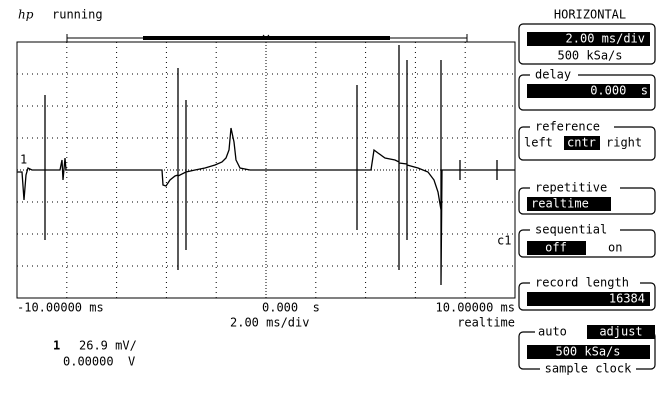 Image resolution: width=672 pixels, height=400 pixels. What do you see at coordinates (504, 241) in the screenshot?
I see `marker-label: c1` at bounding box center [504, 241].